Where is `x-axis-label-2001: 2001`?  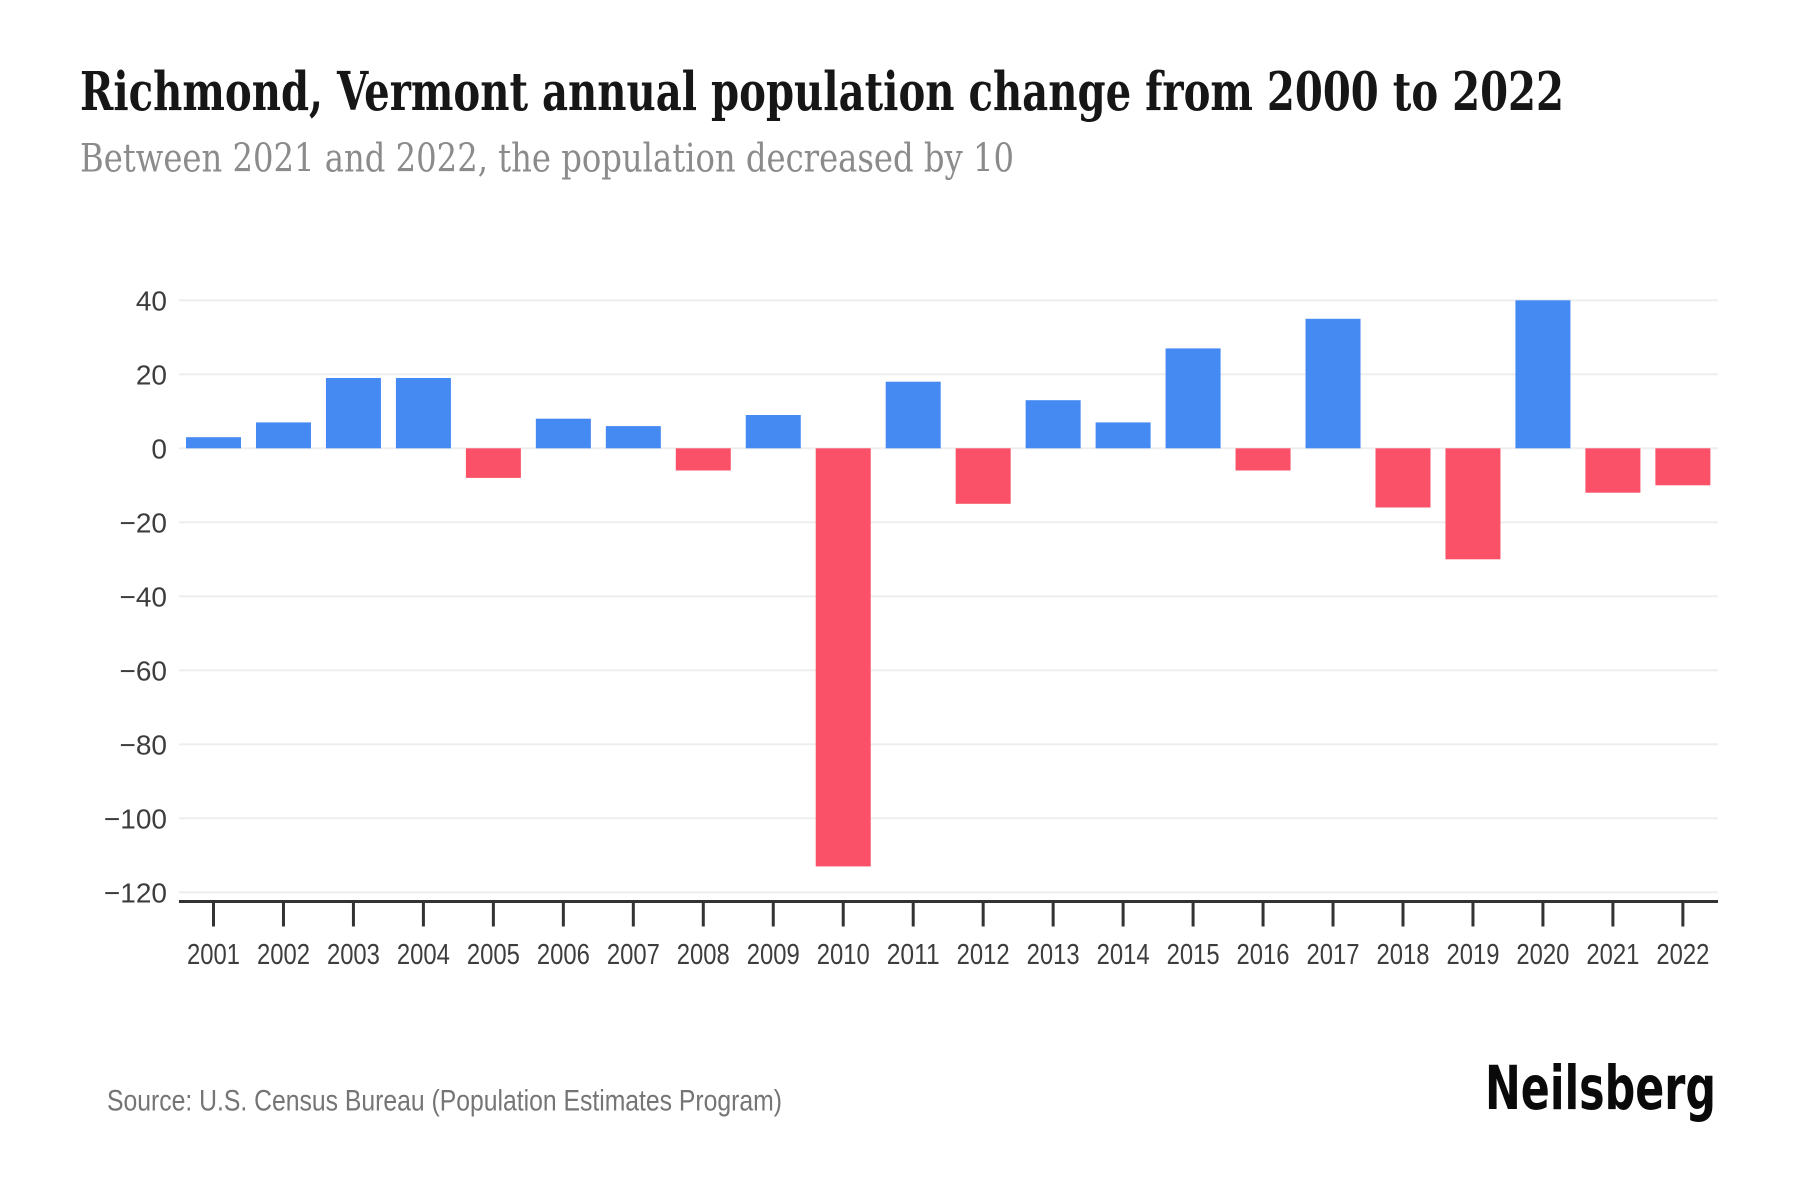 x-axis-label-2001: 2001 is located at coordinates (213, 955).